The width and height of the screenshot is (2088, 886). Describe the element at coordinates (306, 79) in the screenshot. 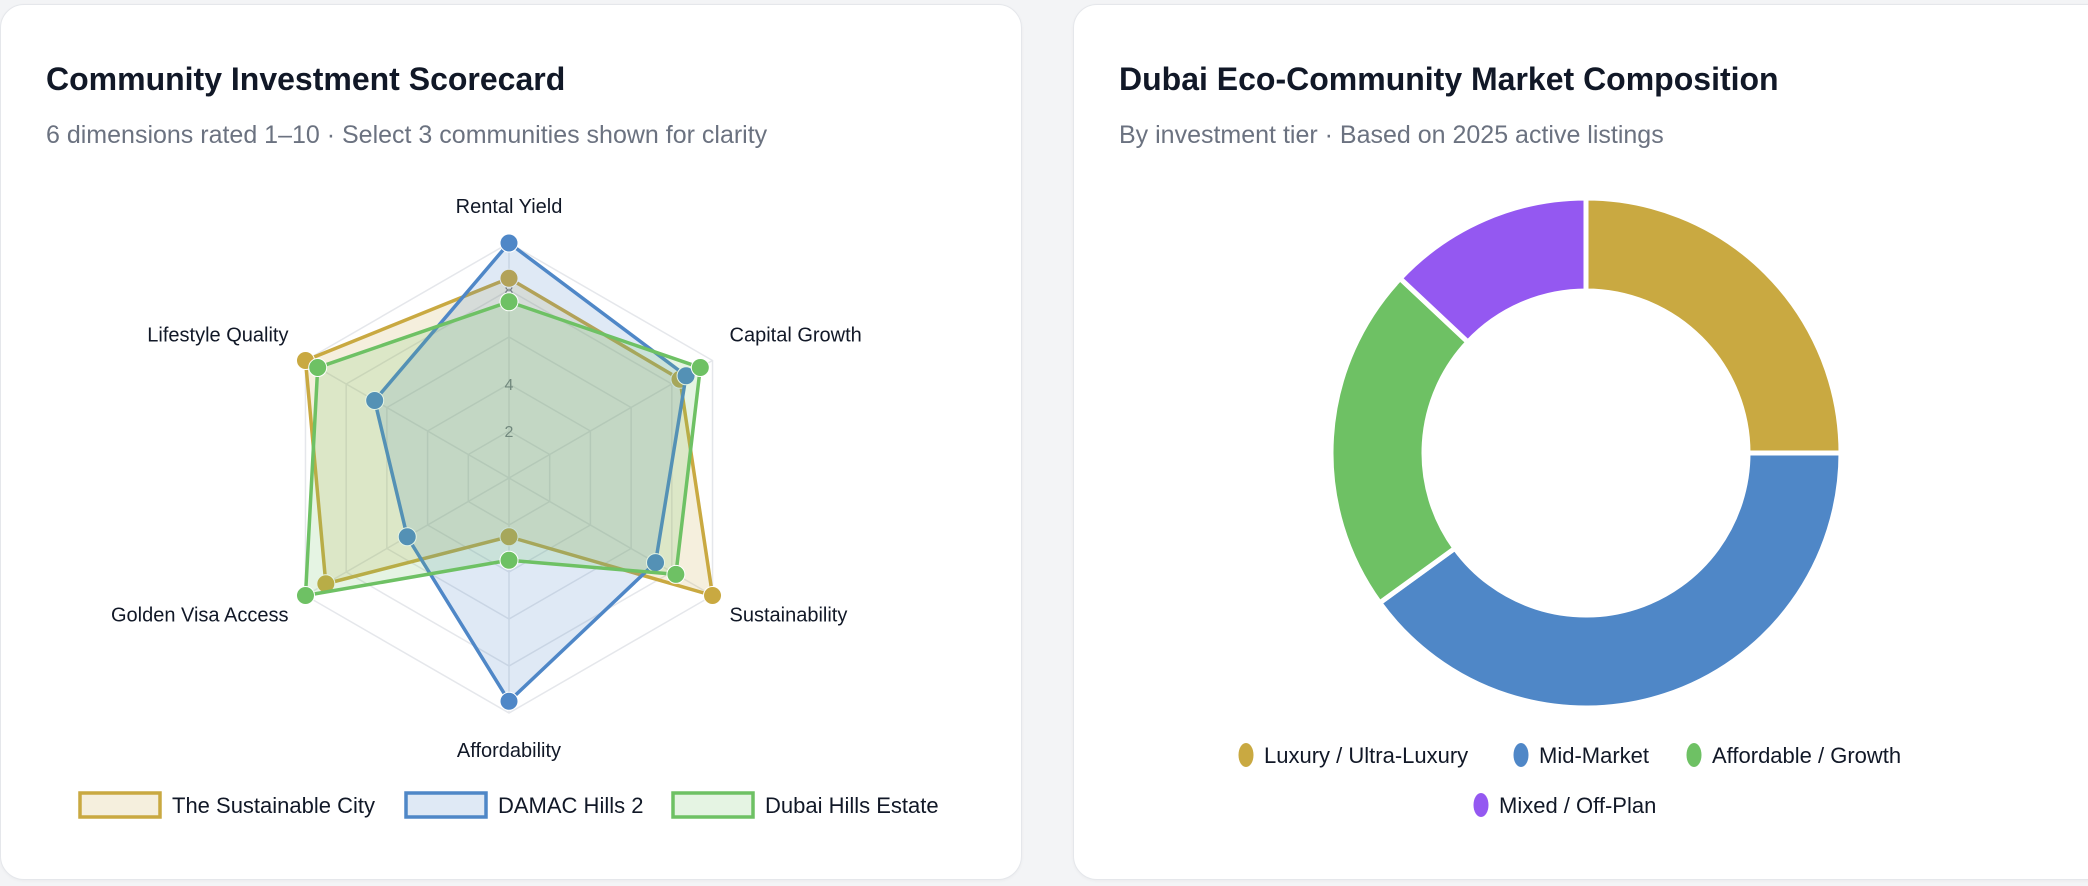

I see `radar-title: Community Investment Scorecard` at that location.